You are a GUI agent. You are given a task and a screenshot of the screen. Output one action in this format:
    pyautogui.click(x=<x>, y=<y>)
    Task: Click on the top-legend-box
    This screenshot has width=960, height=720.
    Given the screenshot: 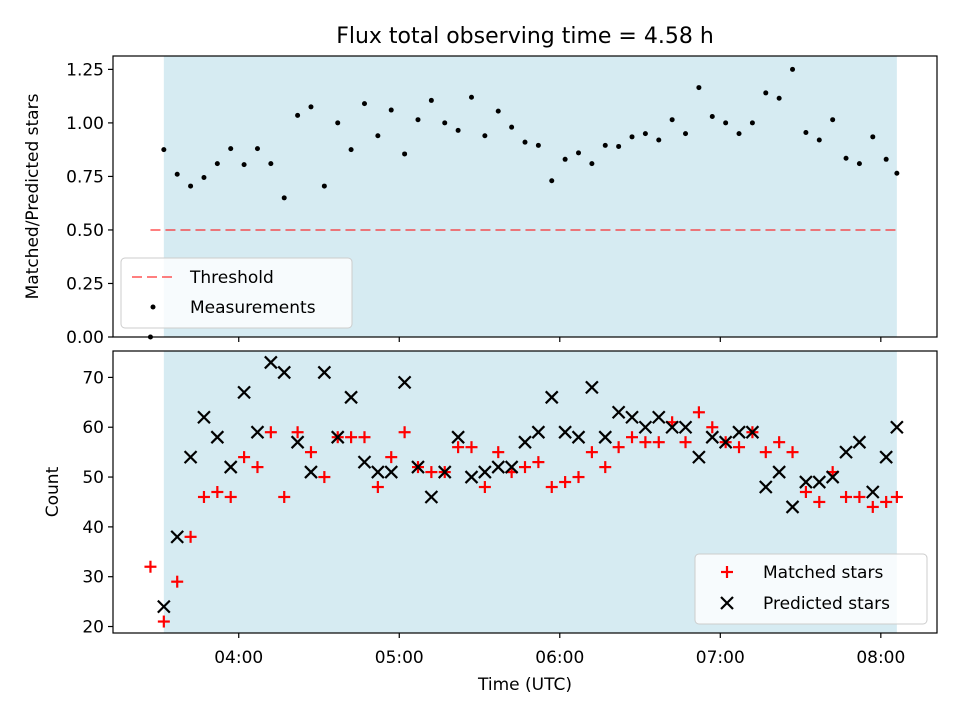 What is the action you would take?
    pyautogui.click(x=236, y=293)
    